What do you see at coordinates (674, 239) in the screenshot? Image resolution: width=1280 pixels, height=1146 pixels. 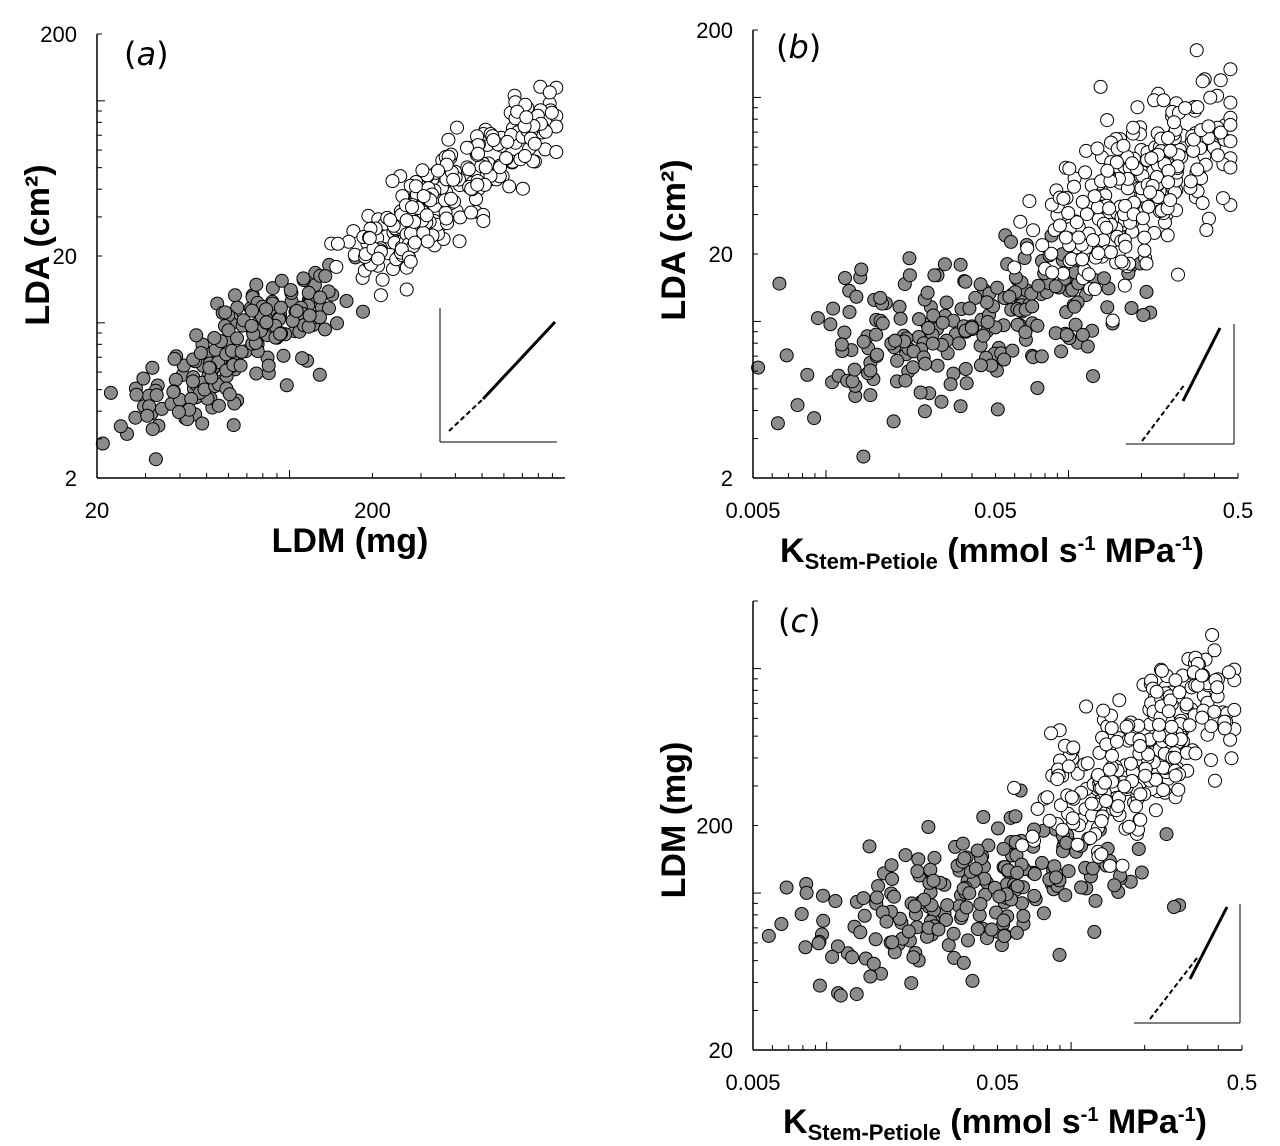 I see `y-axis-title-b: LDA (cm²)` at bounding box center [674, 239].